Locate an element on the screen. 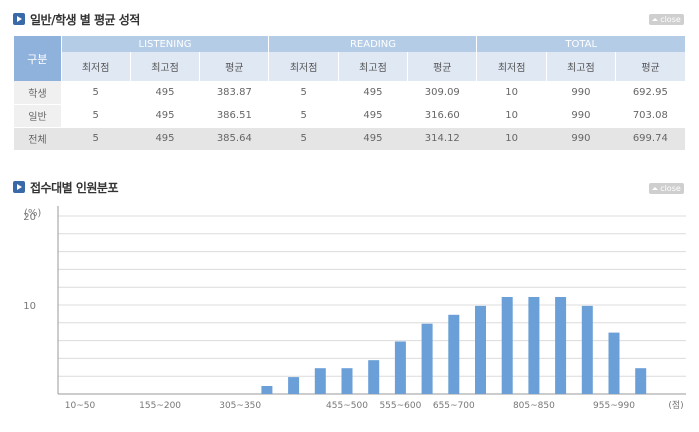 The height and width of the screenshot is (432, 699). table-cell: 316.60 is located at coordinates (442, 116).